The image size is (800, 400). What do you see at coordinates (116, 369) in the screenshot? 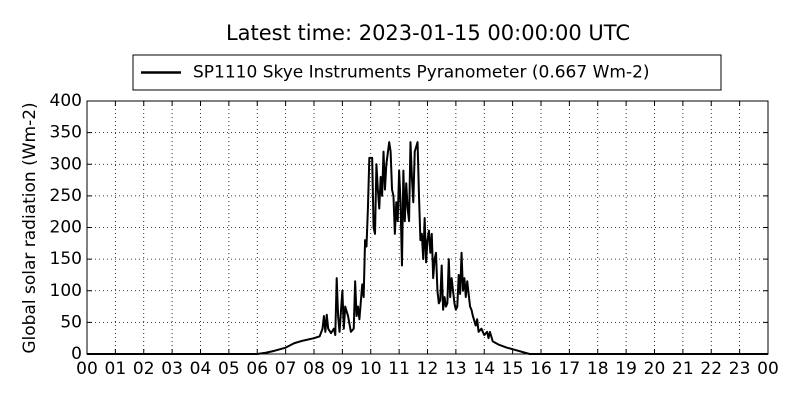
I see `x-tick-label: 01` at bounding box center [116, 369].